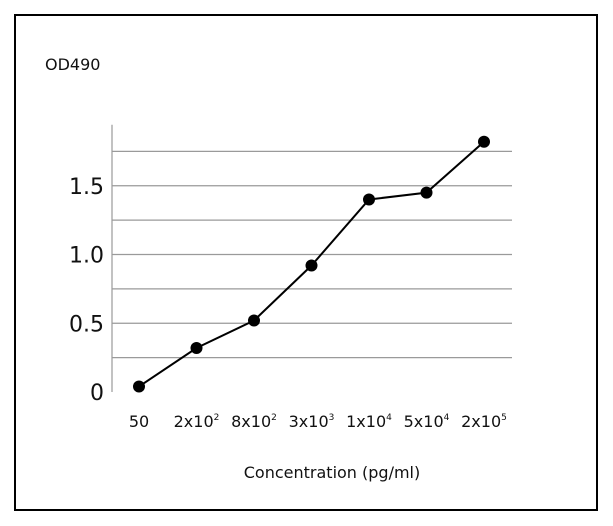 This screenshot has height=526, width=613. Describe the element at coordinates (86, 324) in the screenshot. I see `y-tick-label: 0.5` at that location.